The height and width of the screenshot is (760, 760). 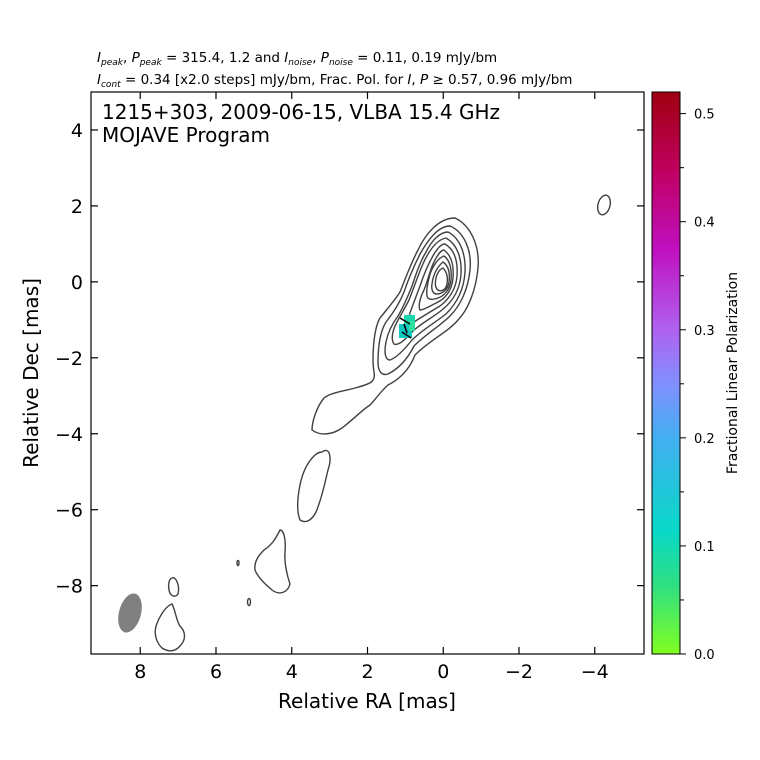 What do you see at coordinates (140, 672) in the screenshot?
I see `x-tick-label: 8` at bounding box center [140, 672].